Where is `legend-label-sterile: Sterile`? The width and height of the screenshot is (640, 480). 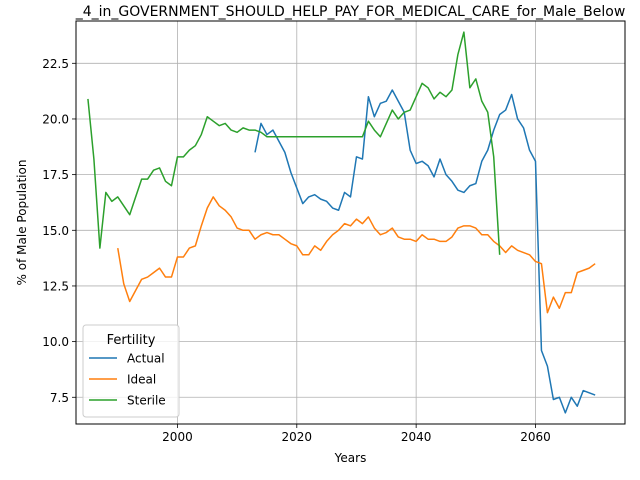 legend-label-sterile: Sterile is located at coordinates (146, 401).